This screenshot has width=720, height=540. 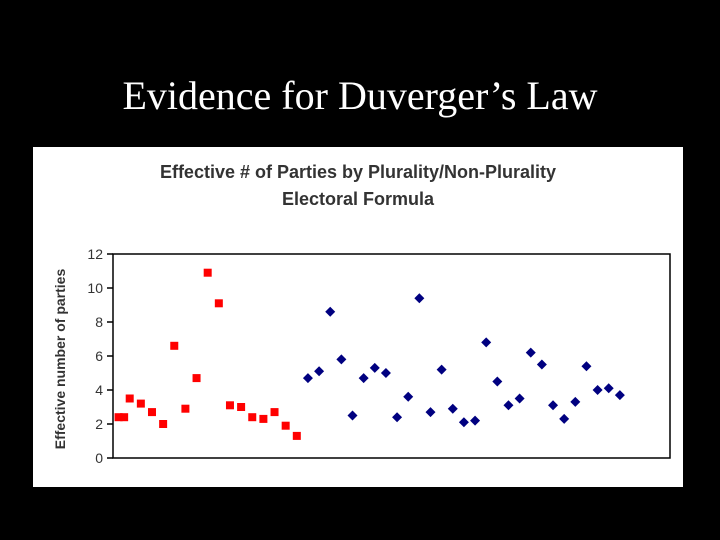 I want to click on slide-title: Evidence for Duverger’s Law, so click(x=360, y=95).